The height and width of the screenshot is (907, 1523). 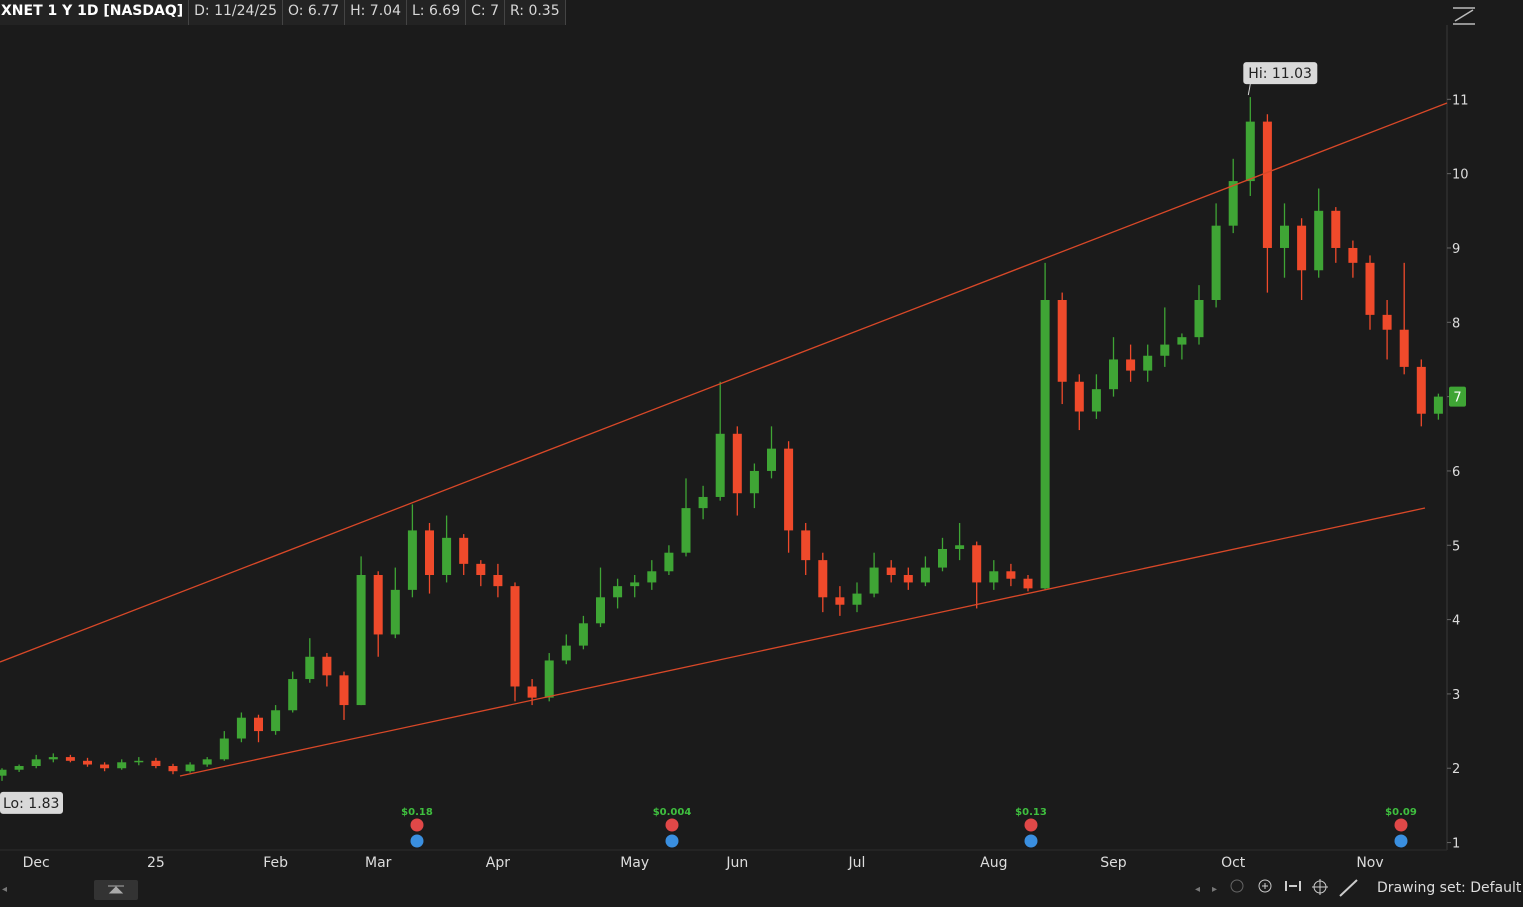 I want to click on draw-line, so click(x=1348, y=888).